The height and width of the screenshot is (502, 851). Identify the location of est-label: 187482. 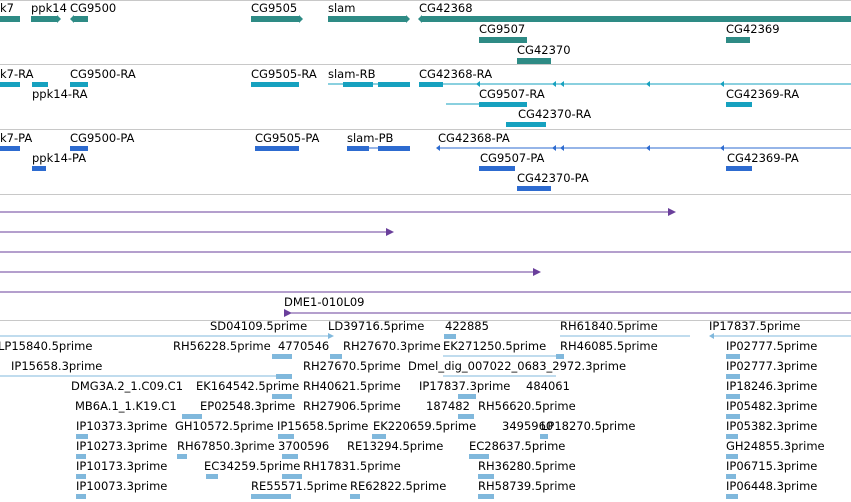
(448, 406).